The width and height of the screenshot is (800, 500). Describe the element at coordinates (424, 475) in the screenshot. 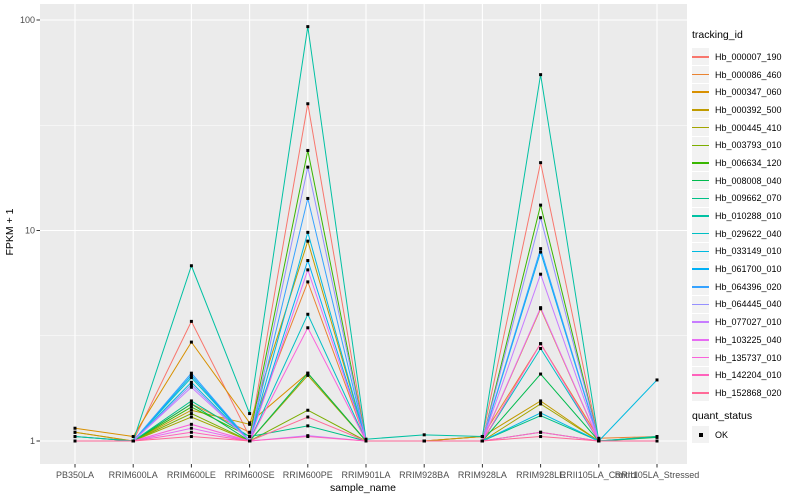

I see `x-tick-label: RRIM928BA` at that location.